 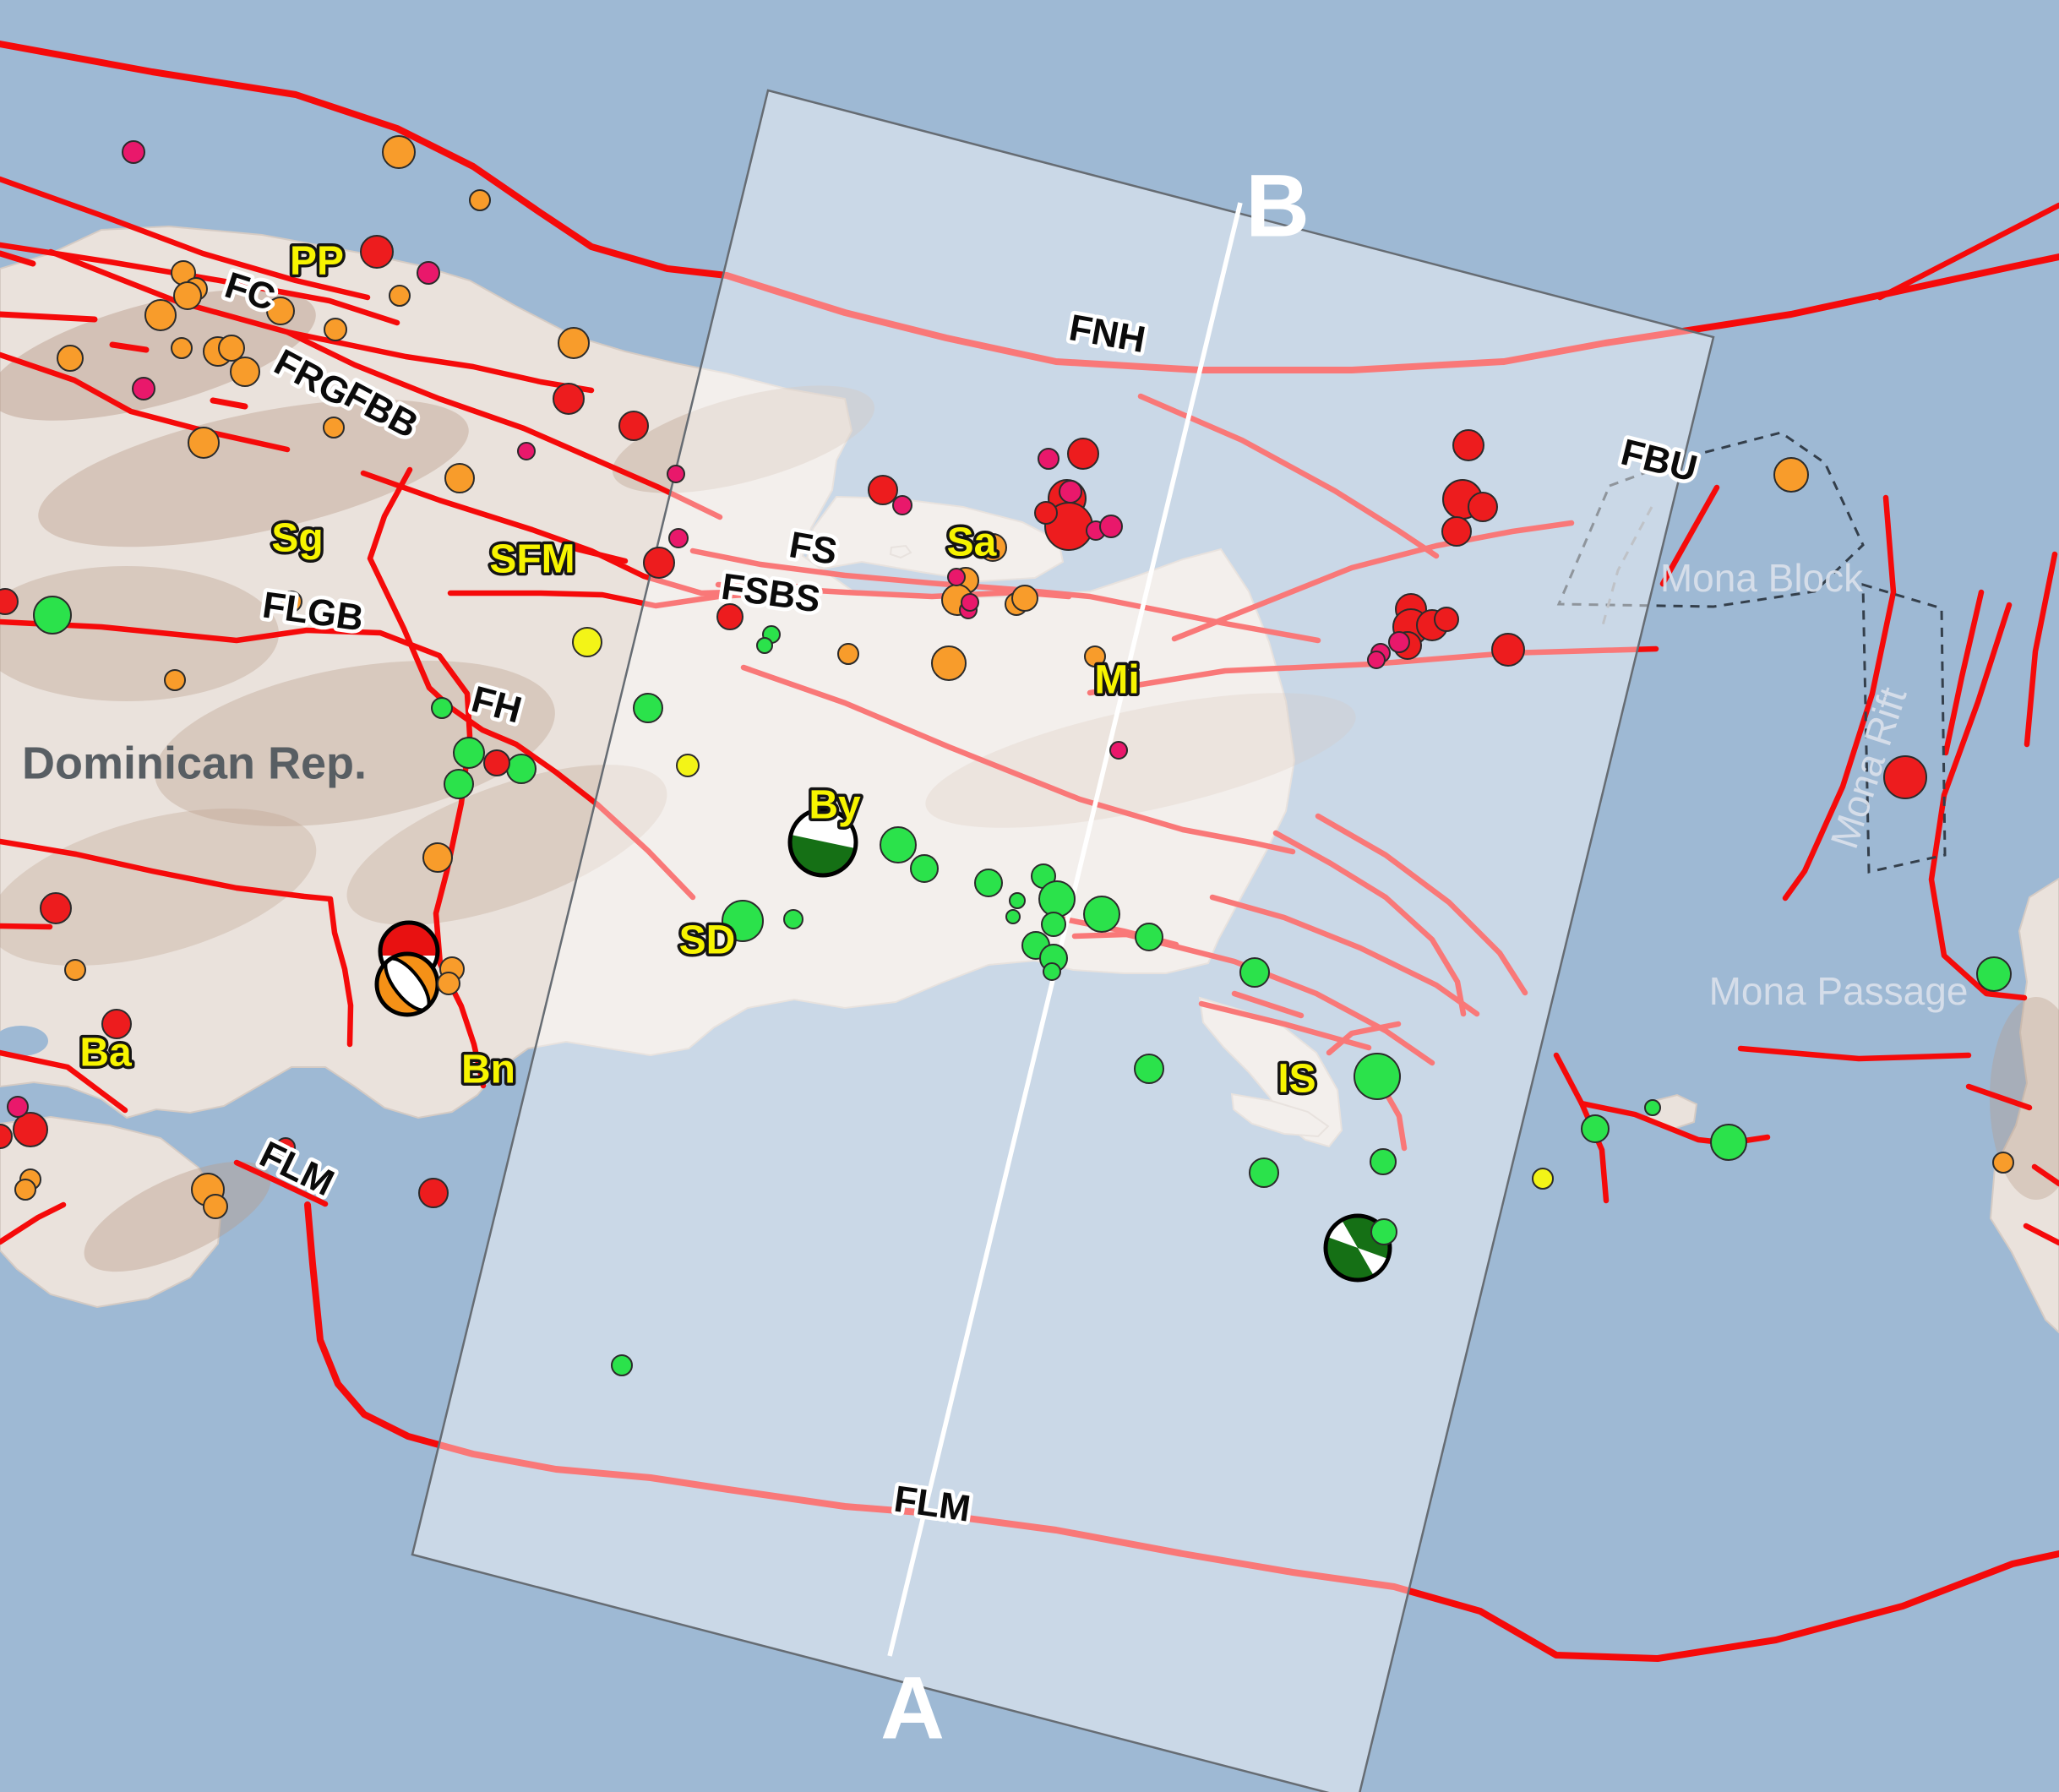 What do you see at coordinates (1277, 206) in the screenshot?
I see `section-endpoint-b: B` at bounding box center [1277, 206].